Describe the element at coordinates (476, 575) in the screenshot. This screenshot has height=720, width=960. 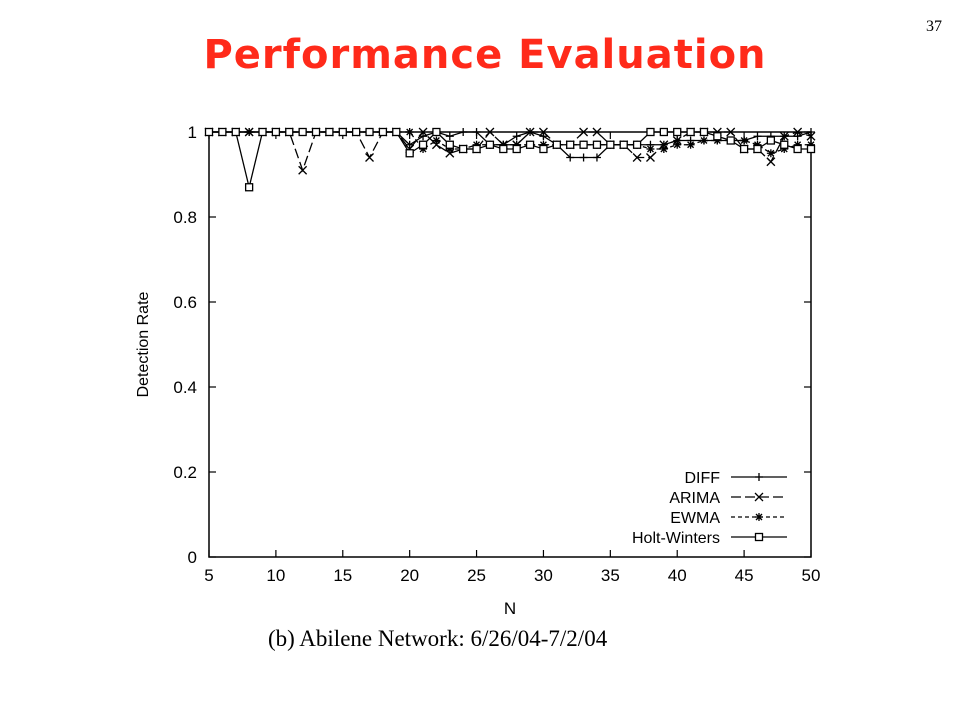
I see `x-tick-label: 25` at that location.